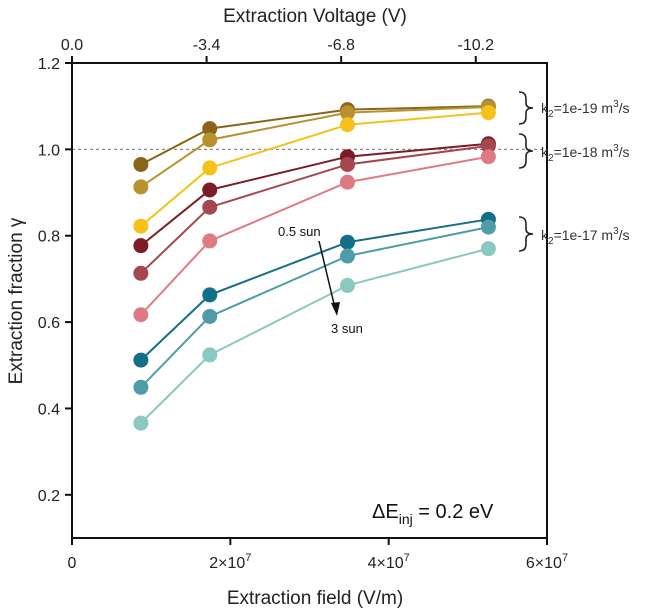 The width and height of the screenshot is (654, 614). I want to click on sun-arrow-head, so click(335, 309).